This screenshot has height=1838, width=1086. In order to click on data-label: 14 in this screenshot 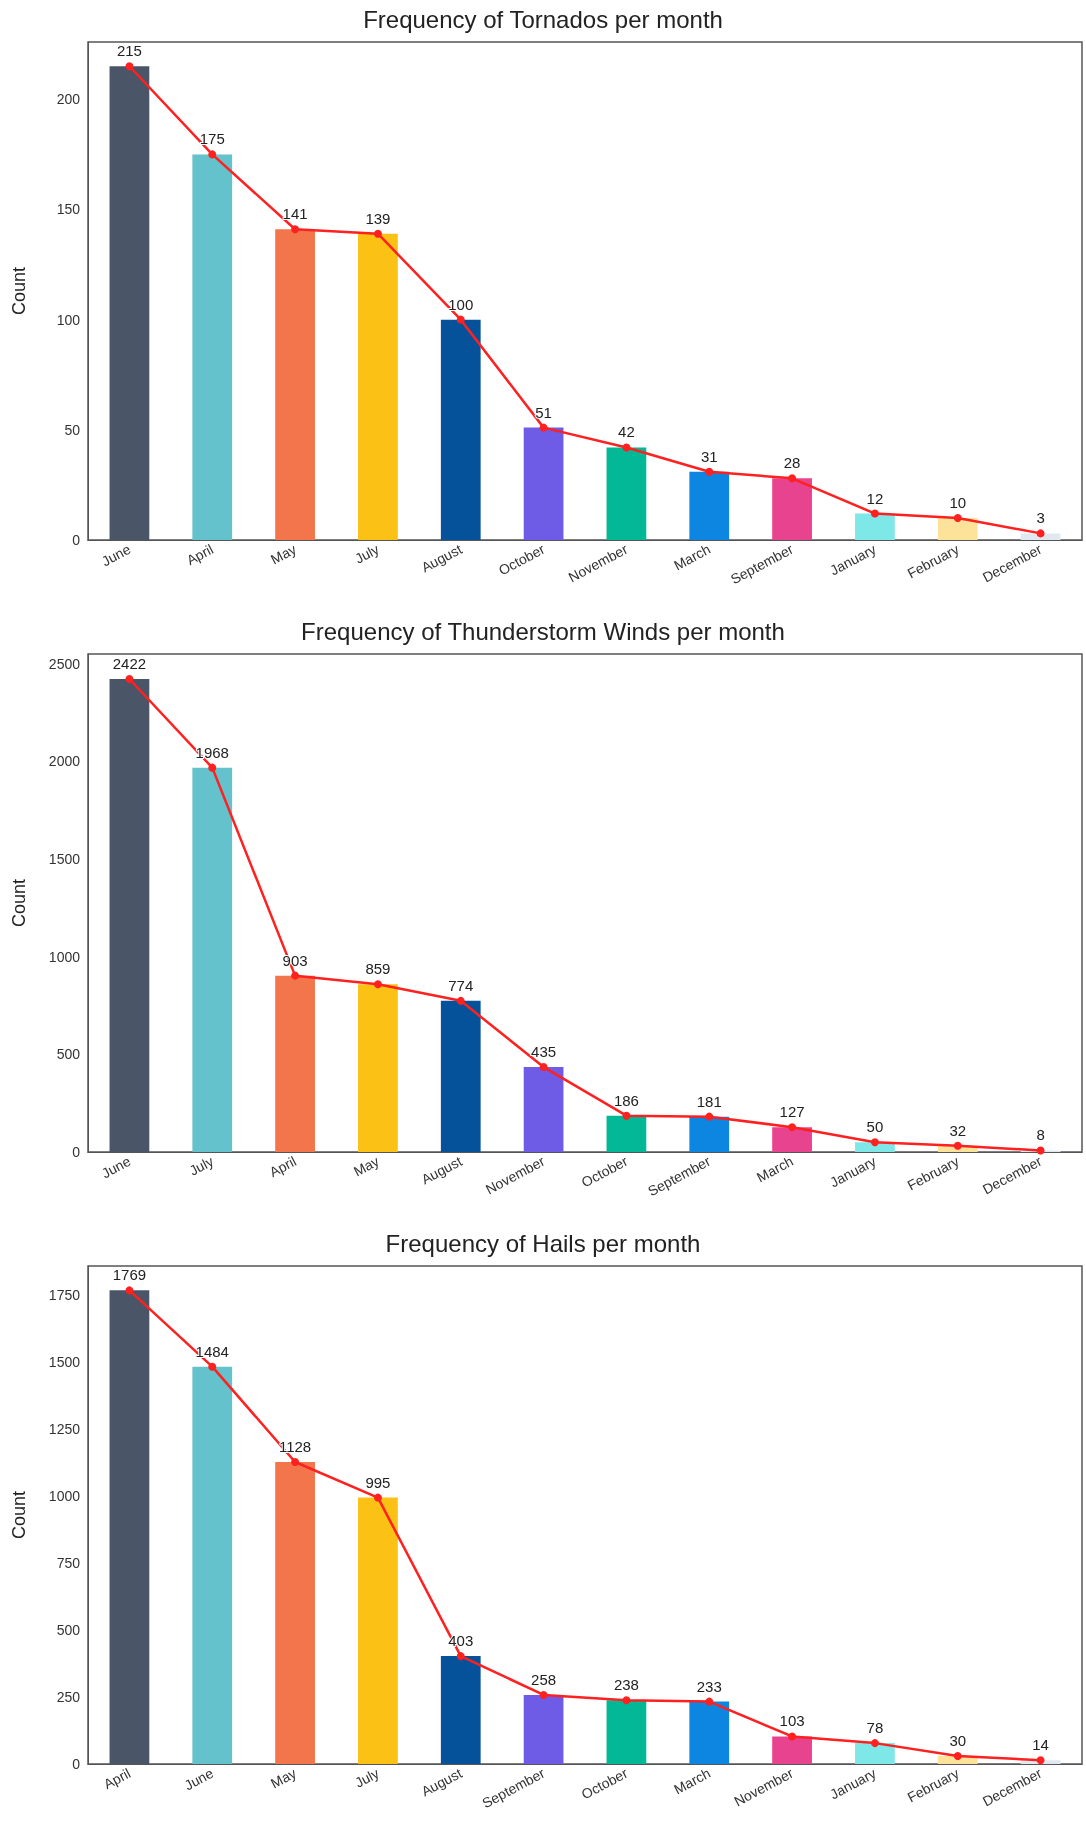, I will do `click(1040, 1745)`.